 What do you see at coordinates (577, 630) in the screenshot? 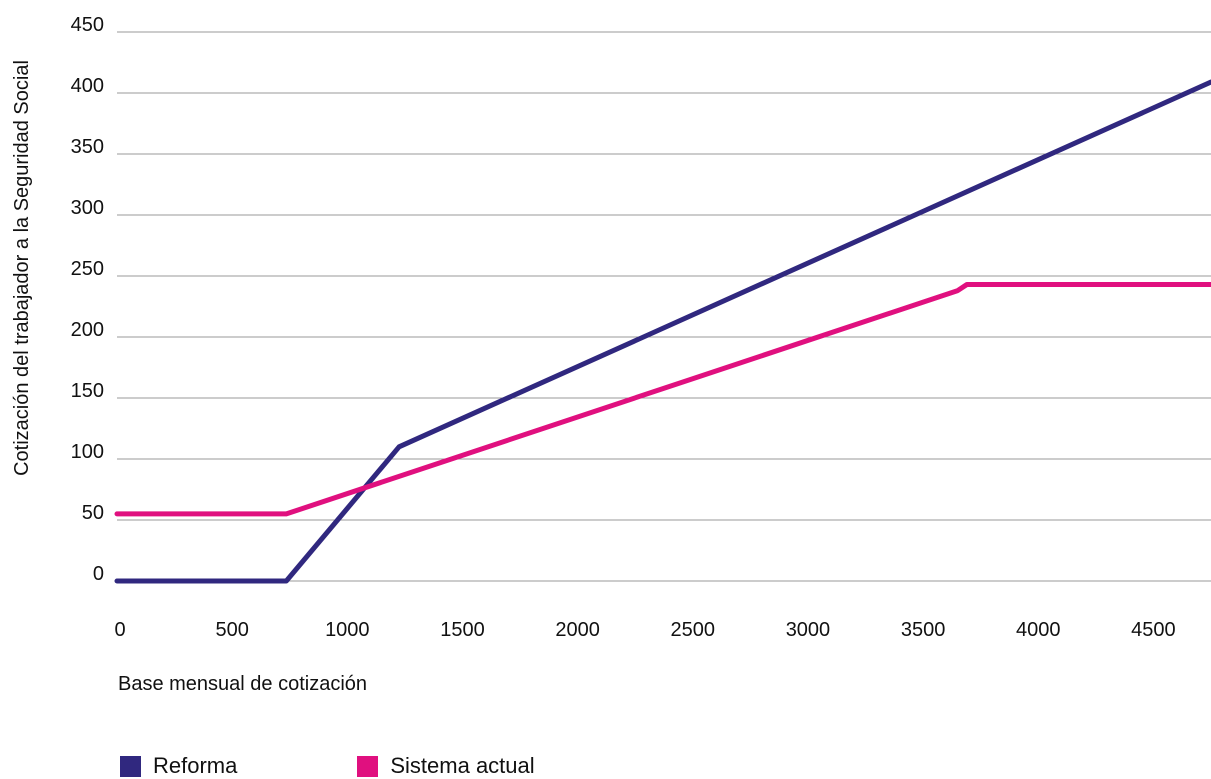
I see `x-tick-label: 2000` at bounding box center [577, 630].